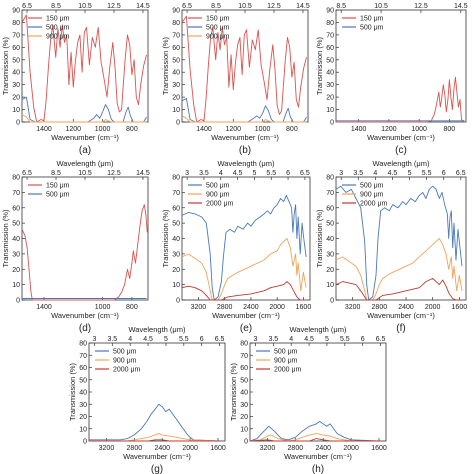 The image size is (474, 474). I want to click on panel-label: (d), so click(85, 328).